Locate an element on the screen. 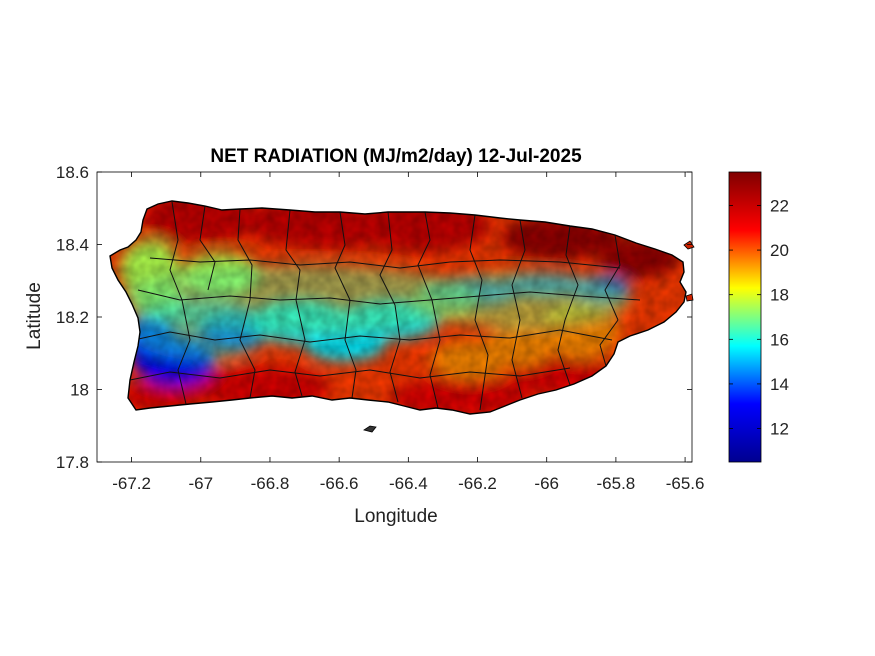 This screenshot has width=875, height=656. chart-title: NET RADIATION (MJ/m2/day) 12-Jul-2025 is located at coordinates (396, 156).